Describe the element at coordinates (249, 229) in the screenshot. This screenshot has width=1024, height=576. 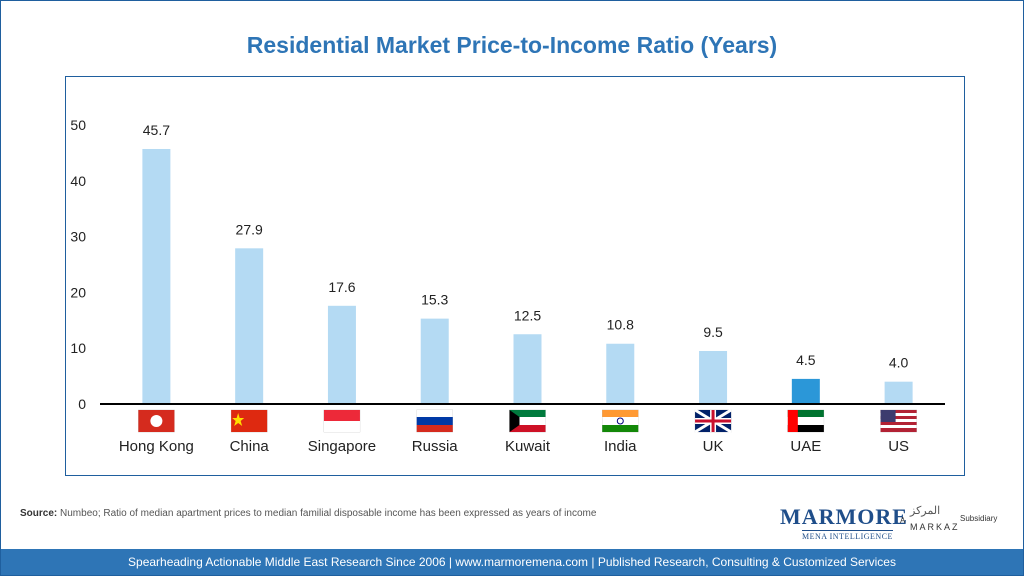
I see `data-label: 27.9` at that location.